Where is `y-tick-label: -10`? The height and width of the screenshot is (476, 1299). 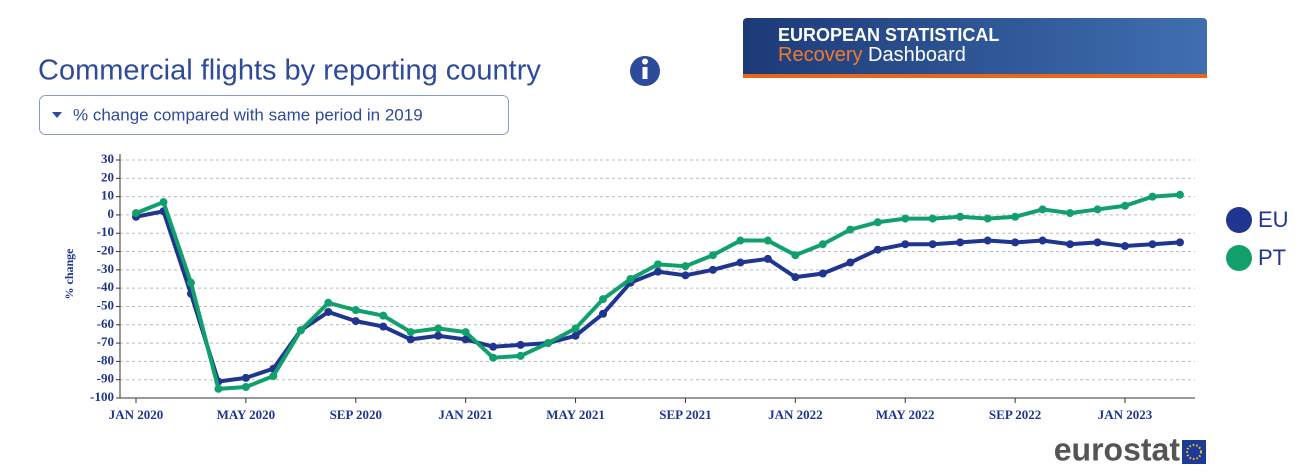 y-tick-label: -10 is located at coordinates (105, 231).